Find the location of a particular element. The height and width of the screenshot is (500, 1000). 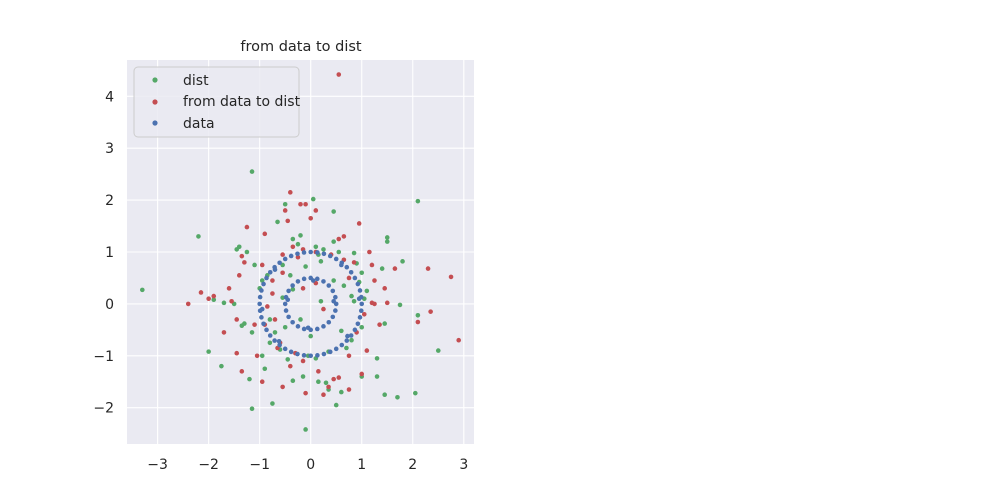

y-tick-label: 2 is located at coordinates (109, 201).